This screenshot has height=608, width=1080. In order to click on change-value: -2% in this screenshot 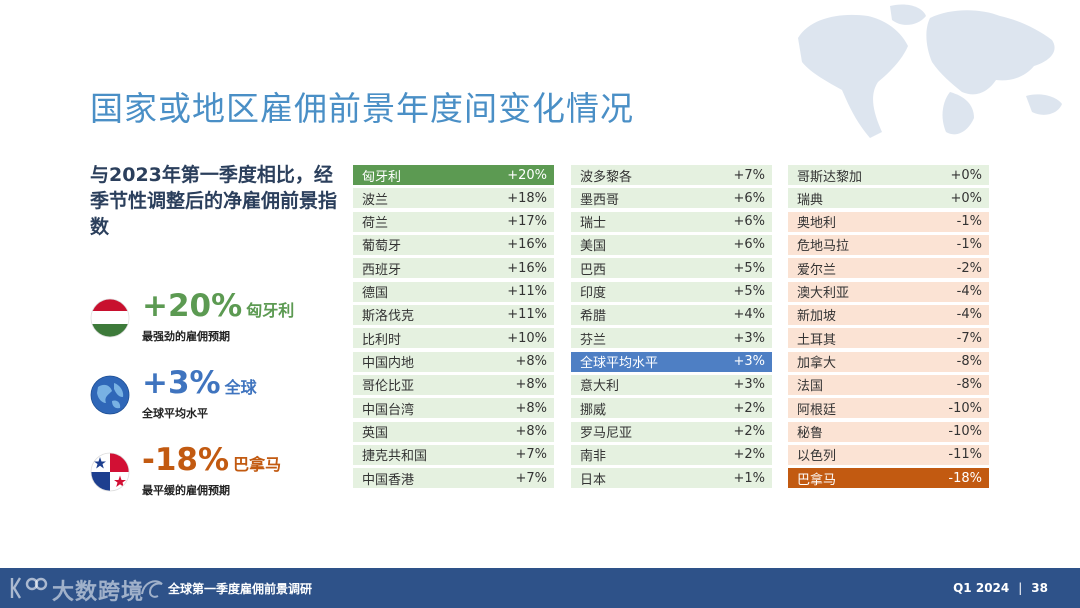, I will do `click(969, 268)`.